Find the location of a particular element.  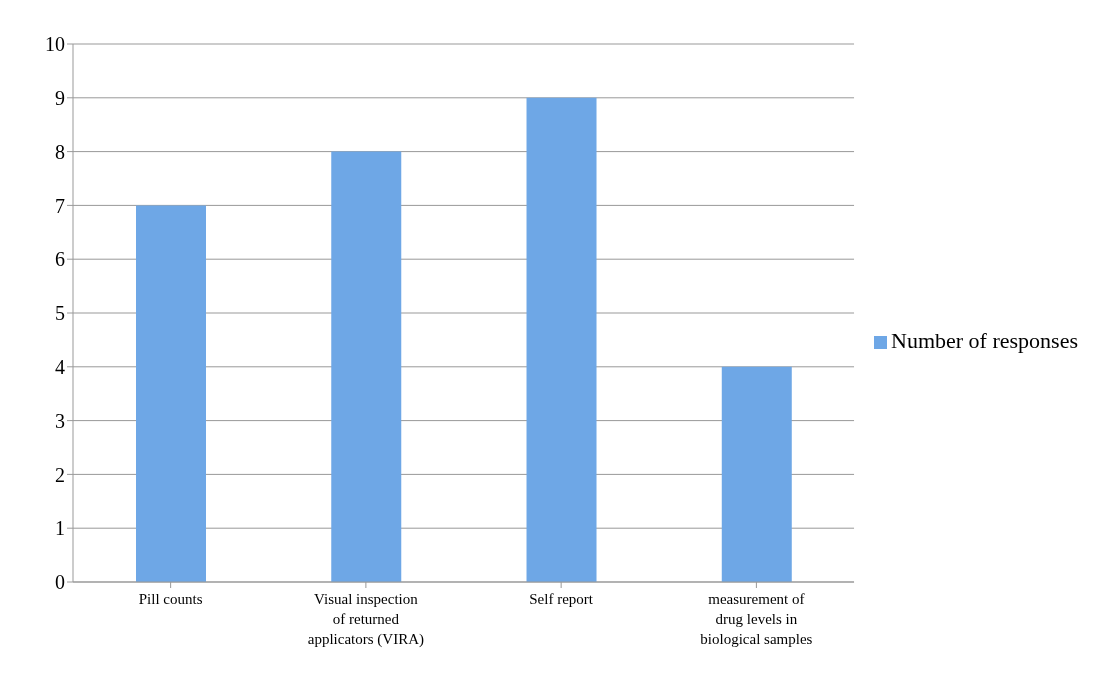

y-tick-label: 4 is located at coordinates (60, 366).